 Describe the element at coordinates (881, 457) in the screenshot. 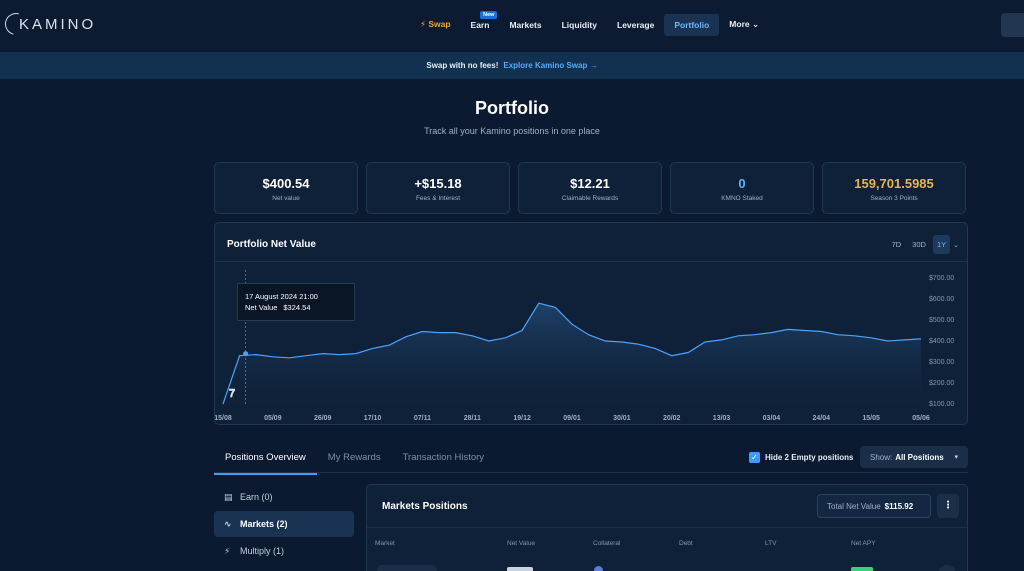

I see `show-label: Show:` at that location.